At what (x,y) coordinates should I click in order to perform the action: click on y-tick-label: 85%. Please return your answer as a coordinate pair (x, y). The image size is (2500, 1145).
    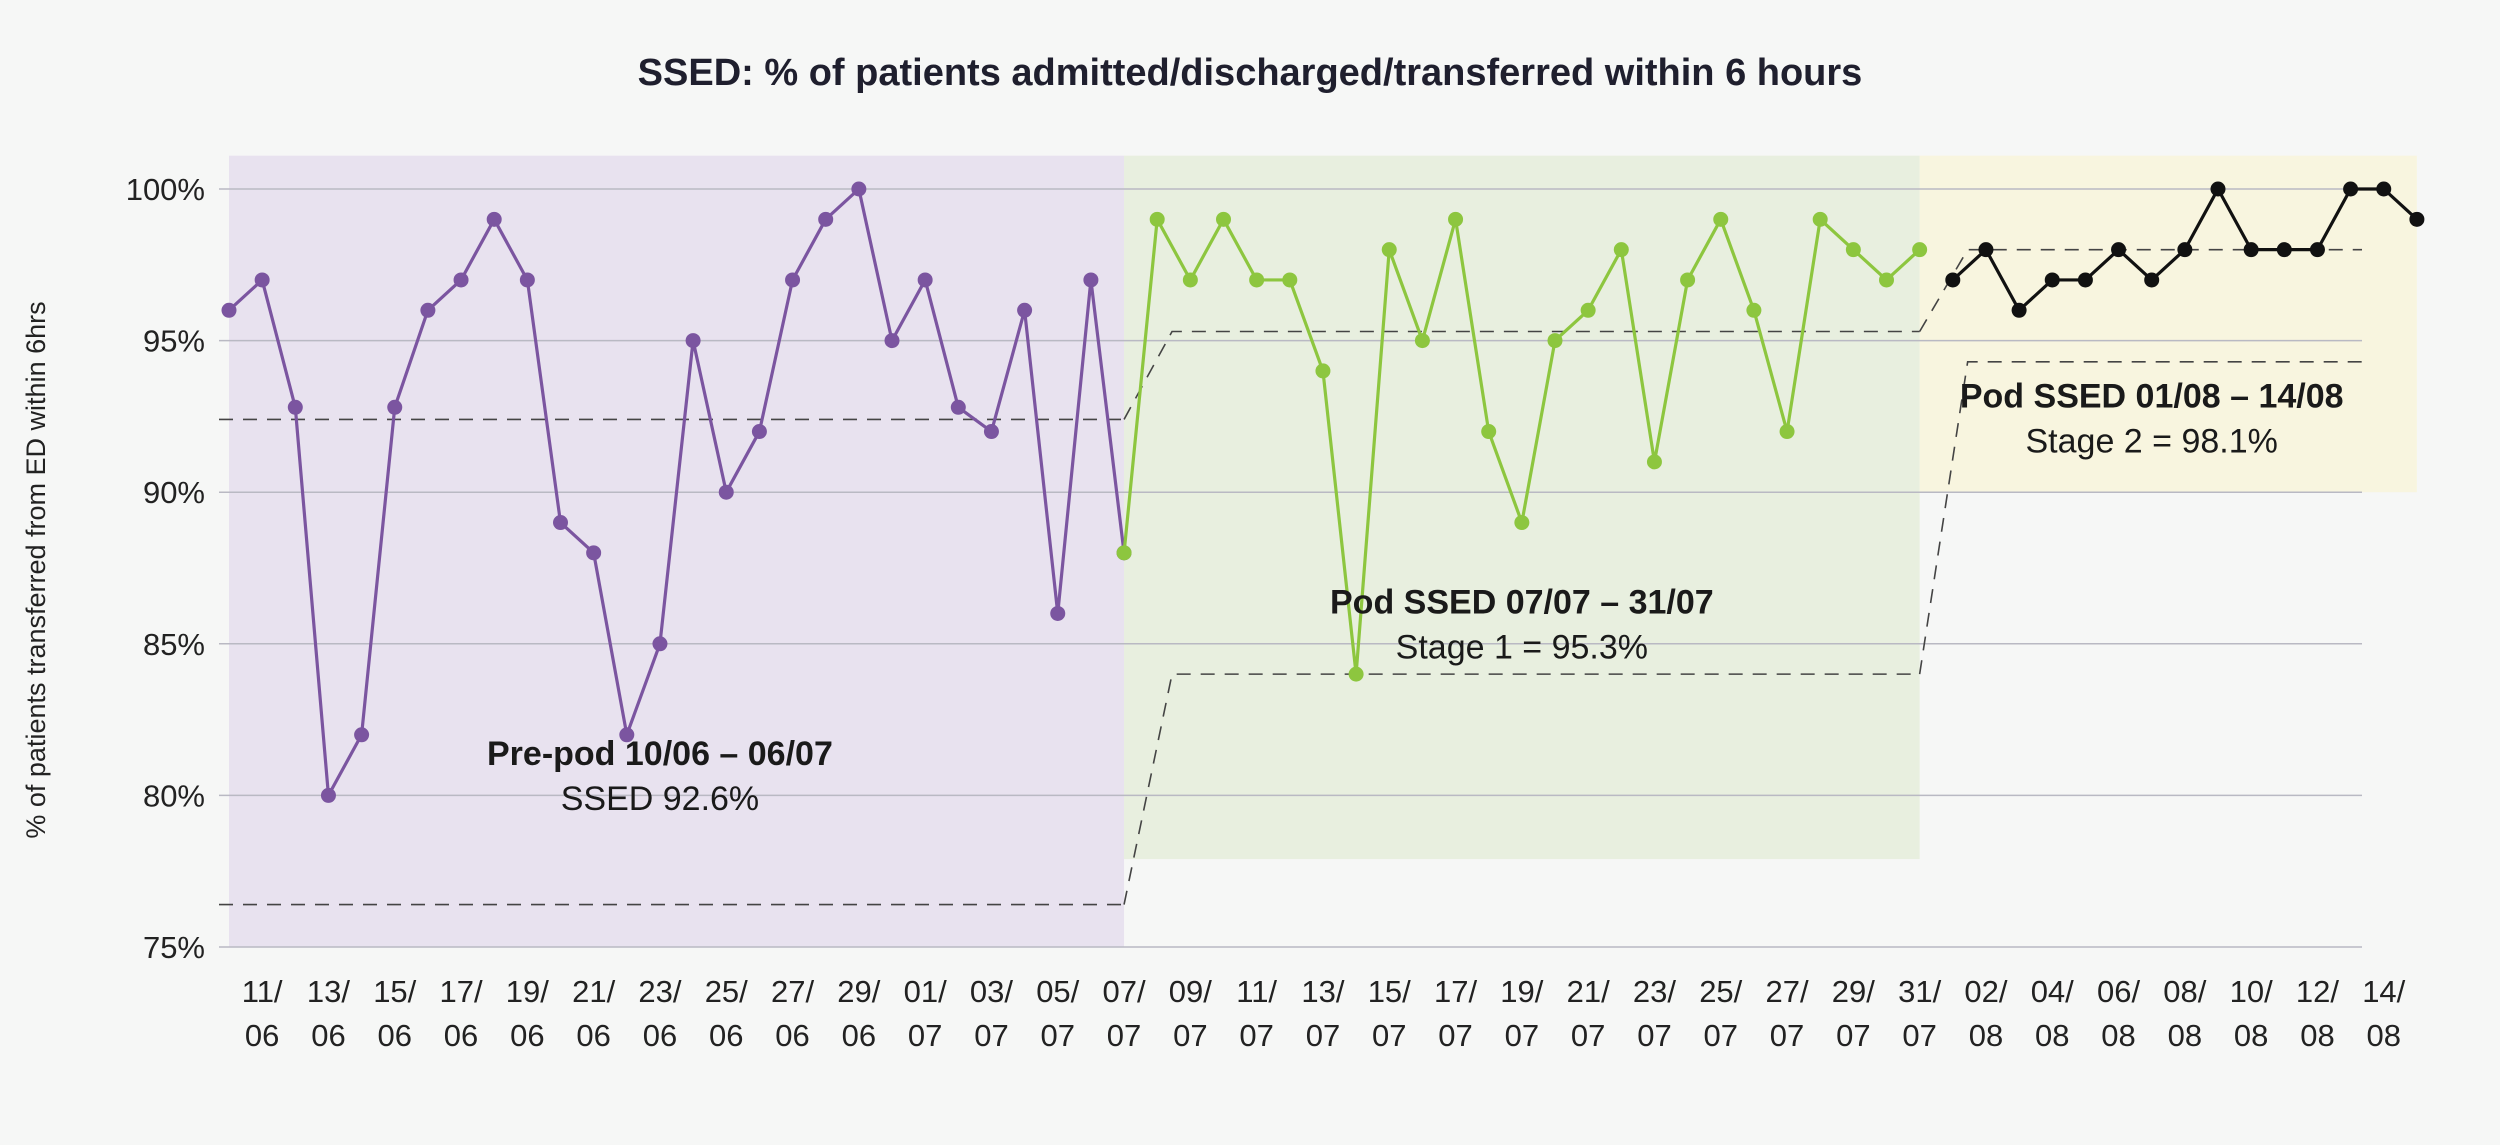
    Looking at the image, I should click on (174, 644).